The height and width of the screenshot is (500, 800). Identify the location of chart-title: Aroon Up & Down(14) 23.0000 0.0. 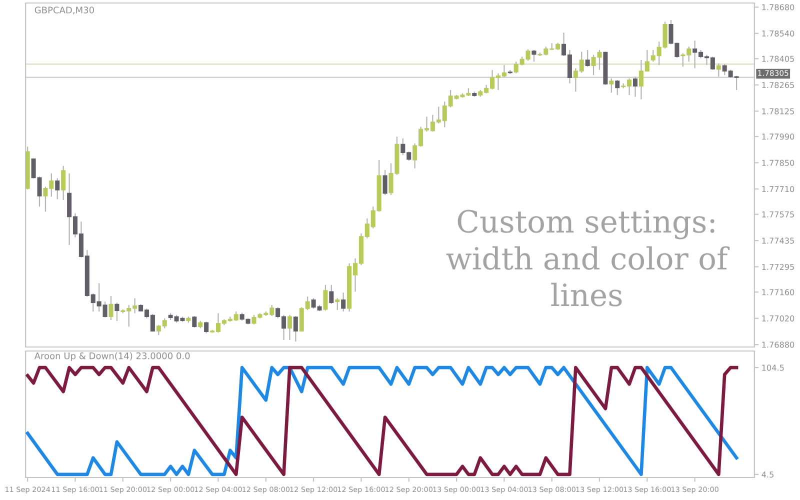
(112, 356).